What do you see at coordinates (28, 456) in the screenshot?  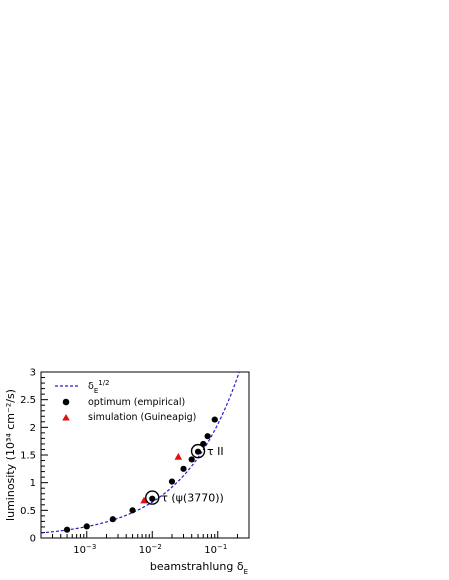 I see `y-tick-label: 1.5` at bounding box center [28, 456].